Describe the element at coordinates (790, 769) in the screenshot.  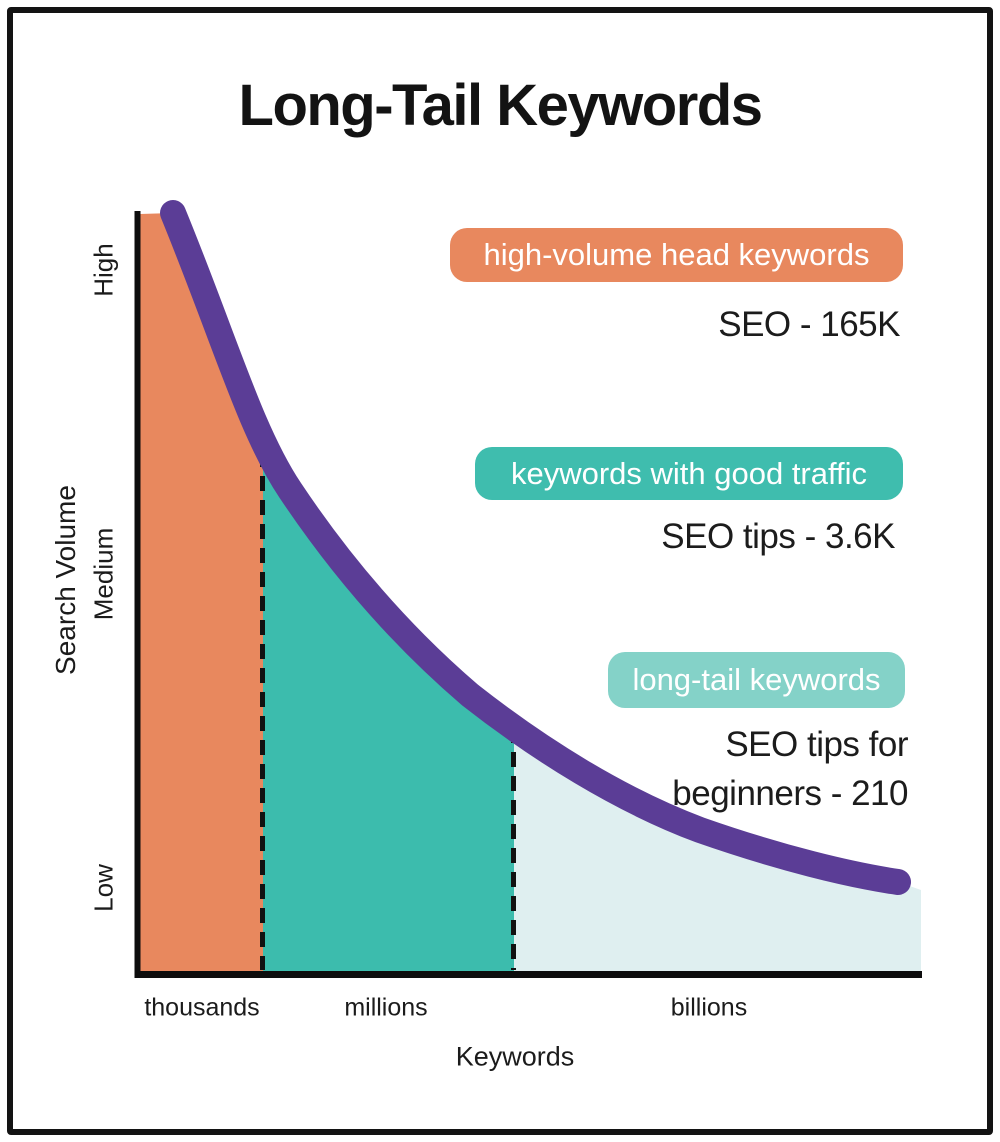
I see `annotation-long-tail-value: SEO tips for beginners - 210` at that location.